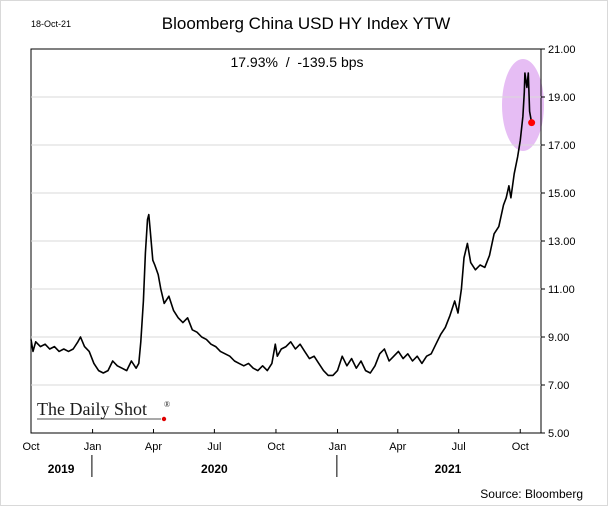 The height and width of the screenshot is (507, 608). Describe the element at coordinates (562, 242) in the screenshot. I see `y-tick-label: 13.00` at that location.